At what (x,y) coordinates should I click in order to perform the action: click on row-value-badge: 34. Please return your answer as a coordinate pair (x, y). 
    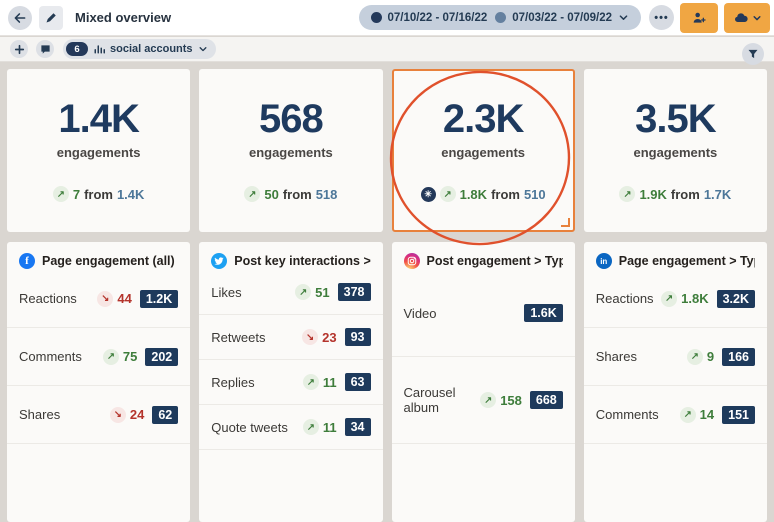
    Looking at the image, I should click on (357, 427).